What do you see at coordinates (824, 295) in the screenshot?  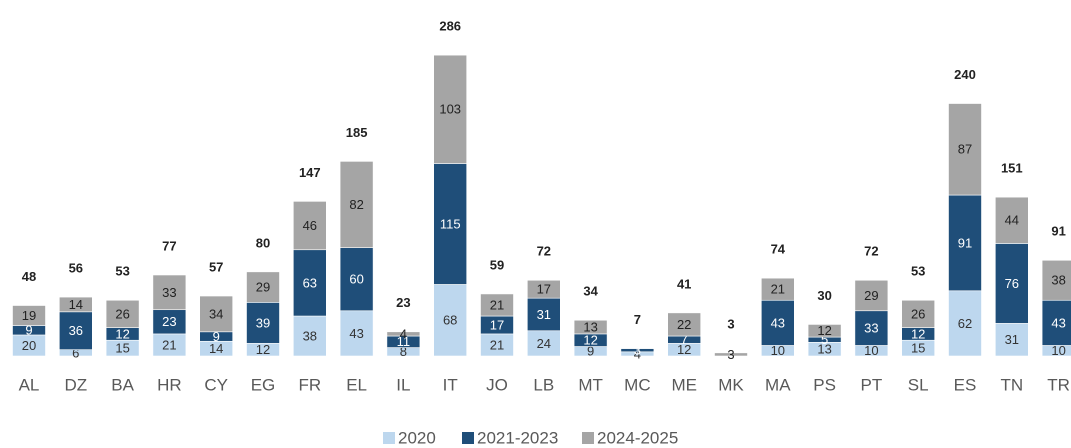 I see `total-label: 30` at bounding box center [824, 295].